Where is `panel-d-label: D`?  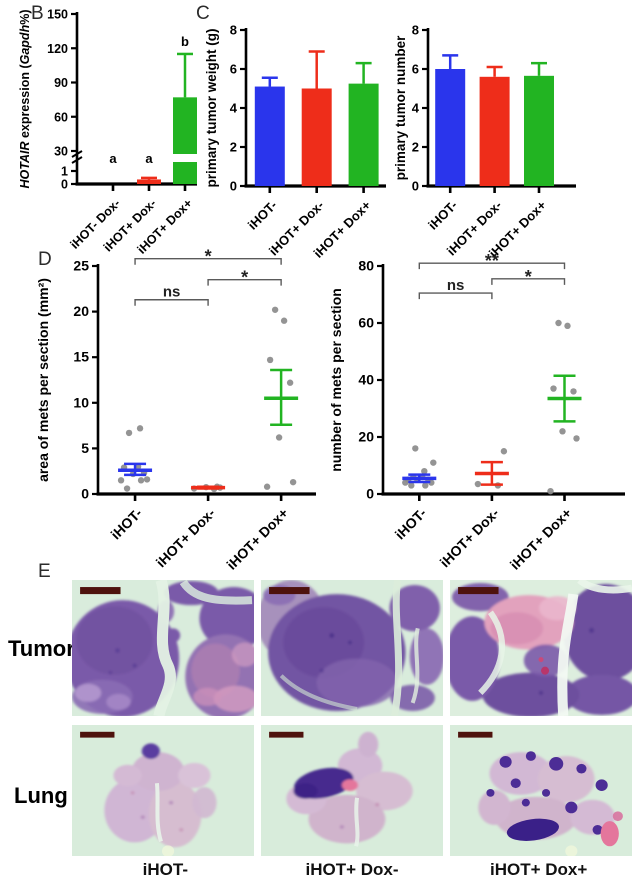 panel-d-label: D is located at coordinates (45, 259).